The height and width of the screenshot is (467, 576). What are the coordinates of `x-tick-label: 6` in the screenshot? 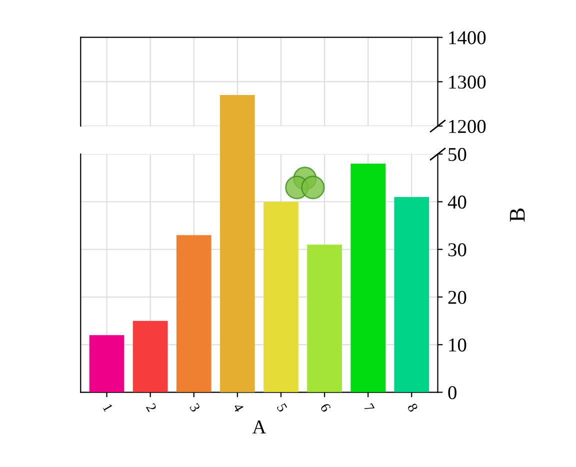 It's located at (326, 407).